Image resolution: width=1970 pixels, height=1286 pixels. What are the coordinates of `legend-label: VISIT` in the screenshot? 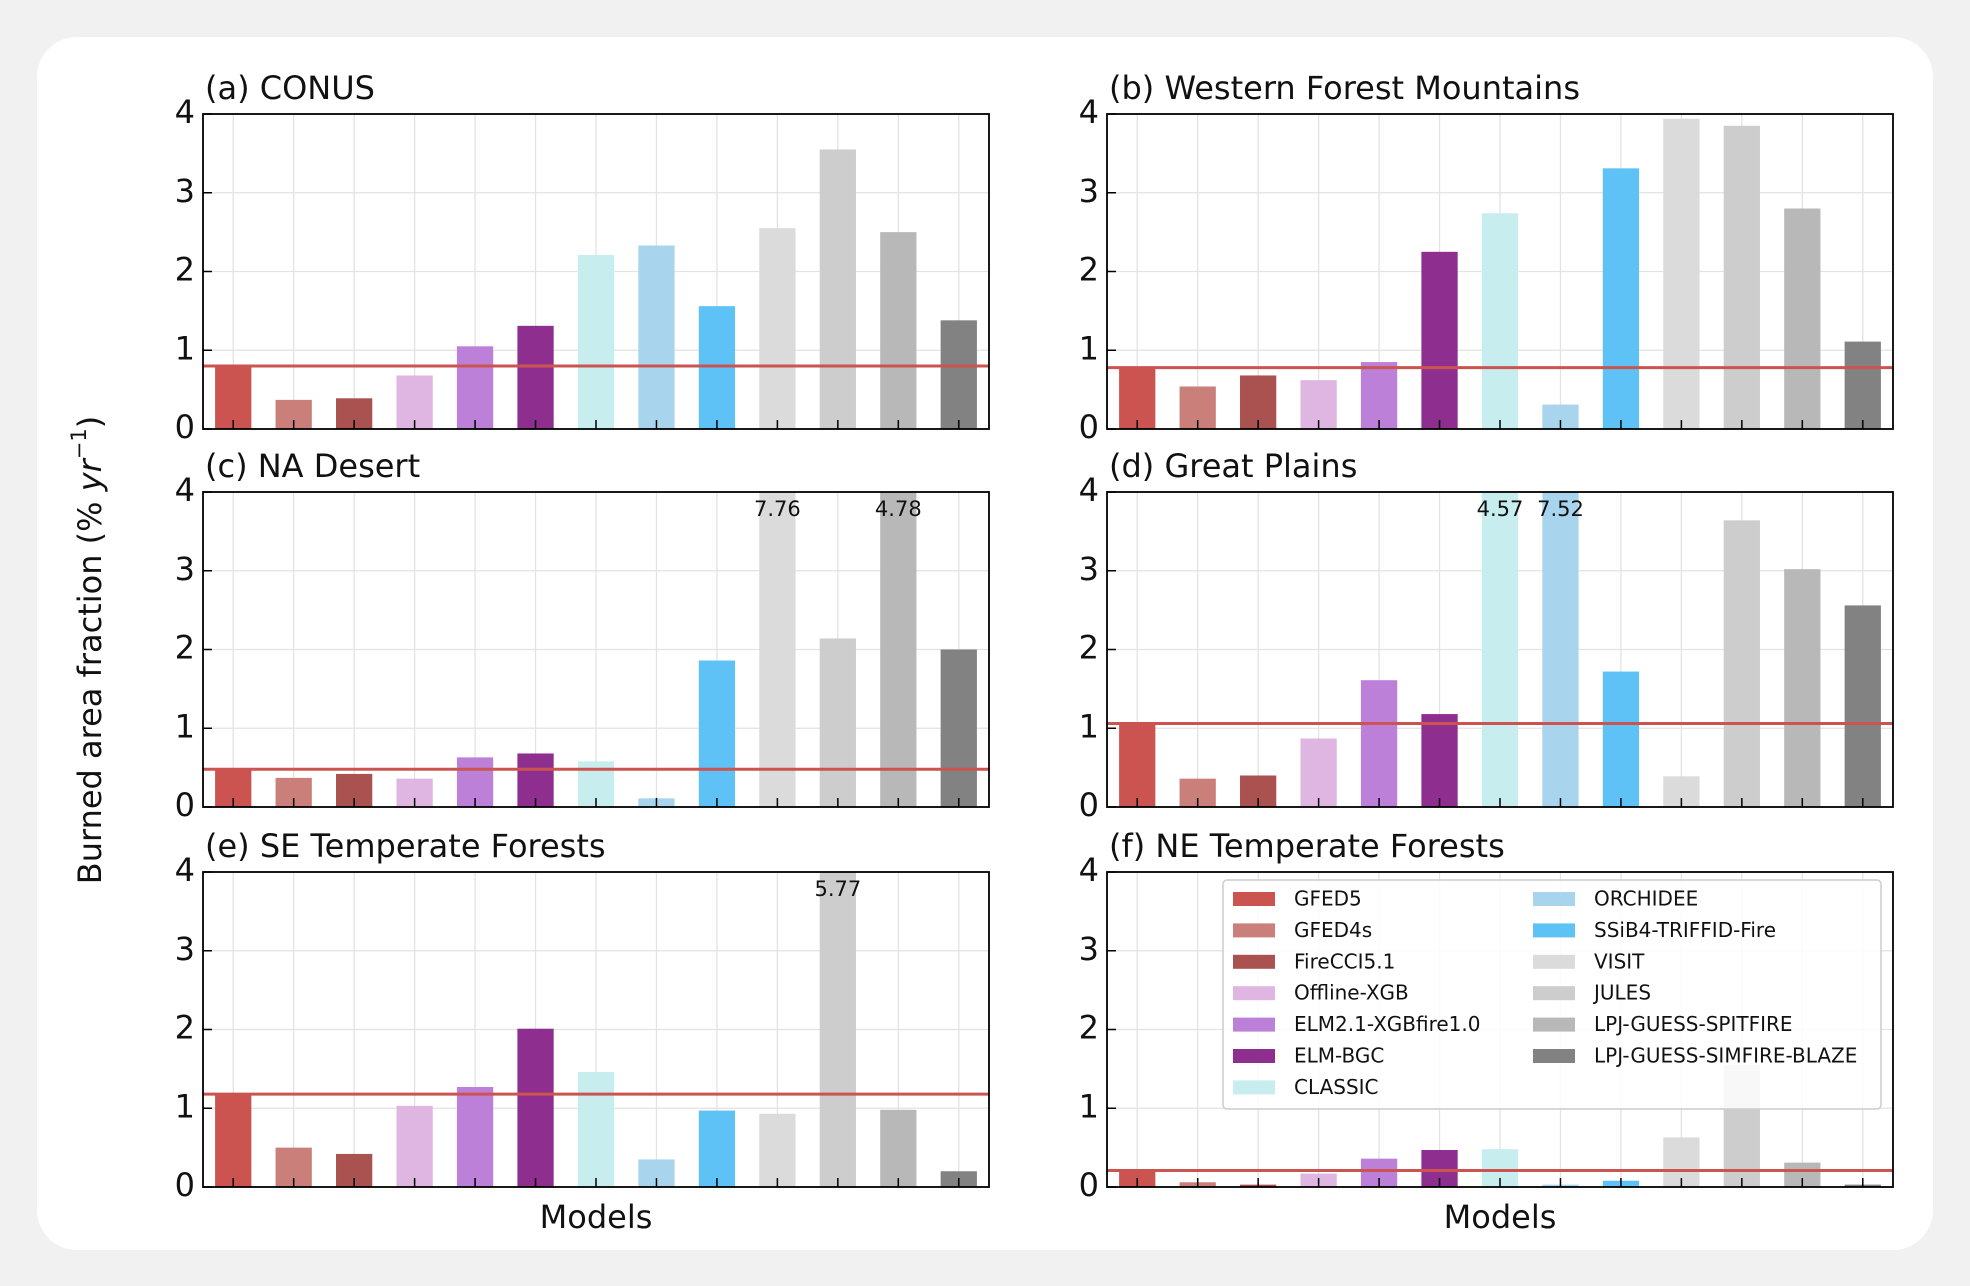 It's located at (1619, 961).